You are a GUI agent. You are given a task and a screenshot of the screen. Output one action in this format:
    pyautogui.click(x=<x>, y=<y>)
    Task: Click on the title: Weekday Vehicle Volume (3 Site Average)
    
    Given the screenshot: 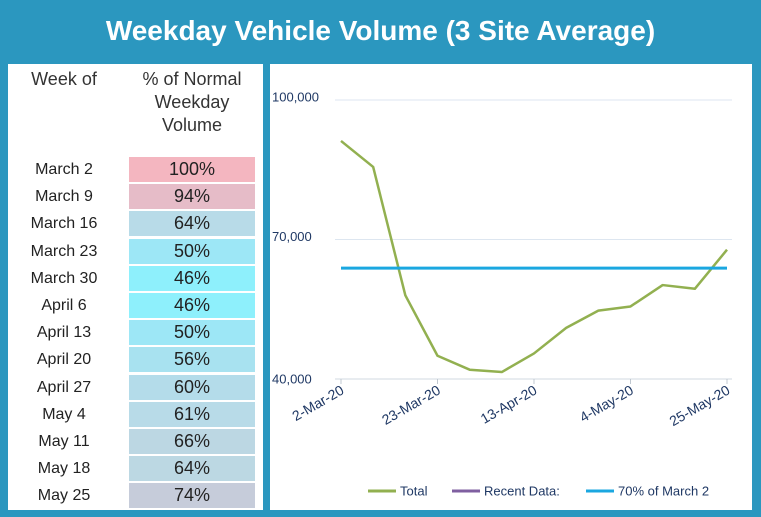 What is the action you would take?
    pyautogui.click(x=380, y=30)
    